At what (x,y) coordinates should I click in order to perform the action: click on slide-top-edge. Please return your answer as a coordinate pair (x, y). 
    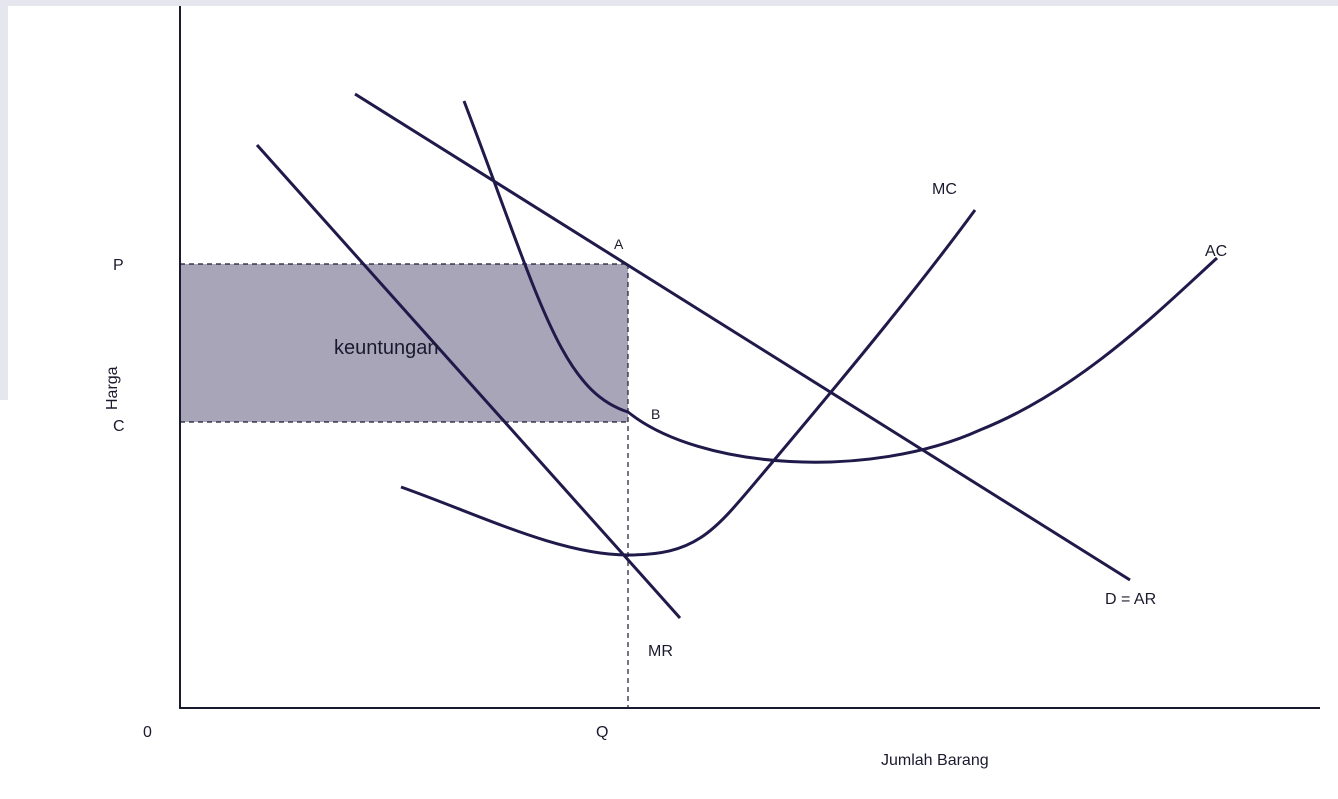
    Looking at the image, I should click on (669, 3).